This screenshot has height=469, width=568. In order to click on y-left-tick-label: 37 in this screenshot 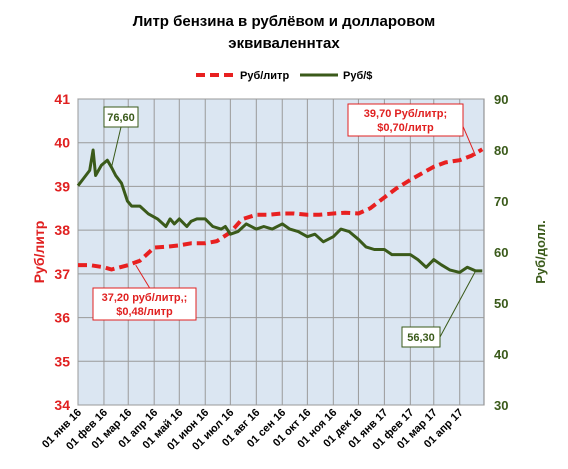, I will do `click(62, 274)`.